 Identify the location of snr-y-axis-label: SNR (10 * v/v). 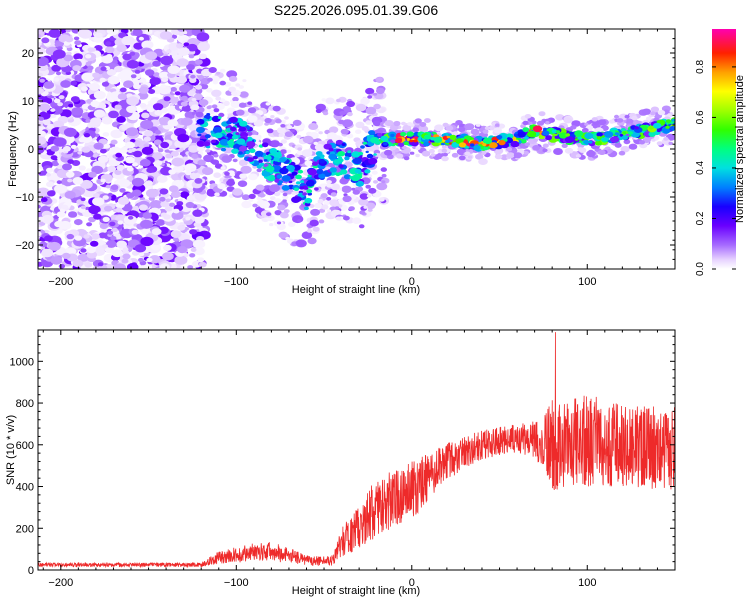
(11, 450).